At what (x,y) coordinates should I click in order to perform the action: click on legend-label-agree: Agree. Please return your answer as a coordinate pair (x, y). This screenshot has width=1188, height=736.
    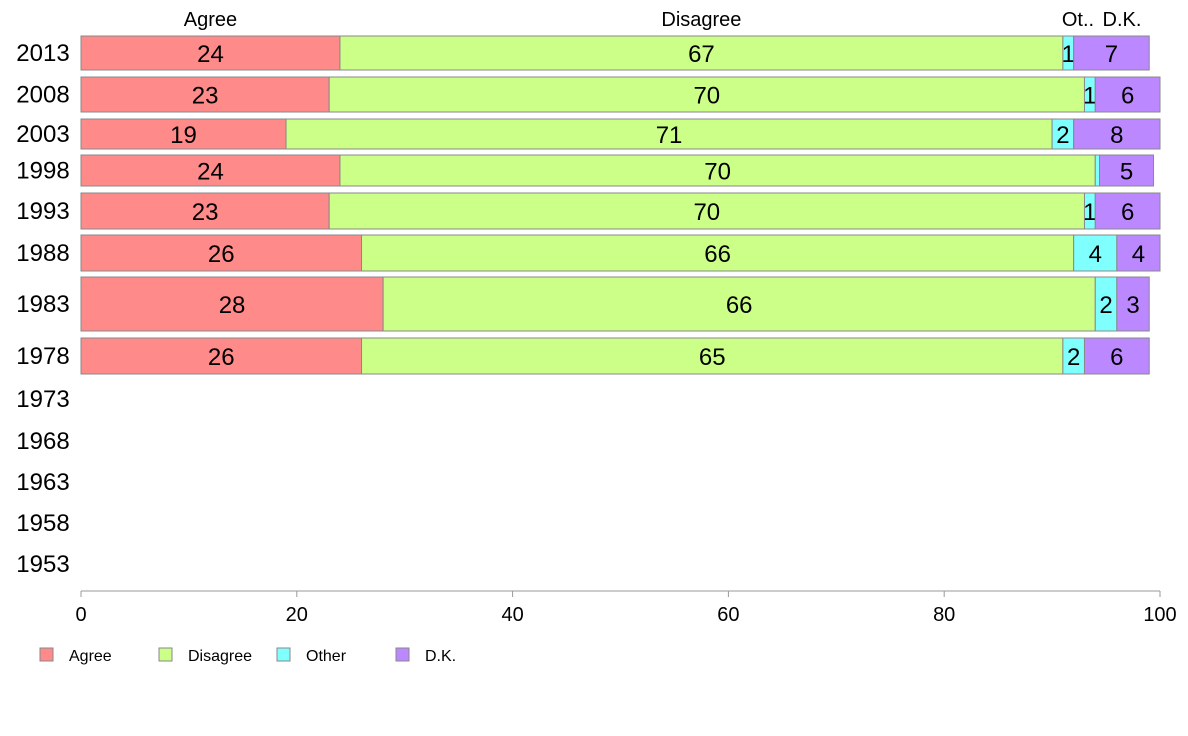
    Looking at the image, I should click on (90, 656).